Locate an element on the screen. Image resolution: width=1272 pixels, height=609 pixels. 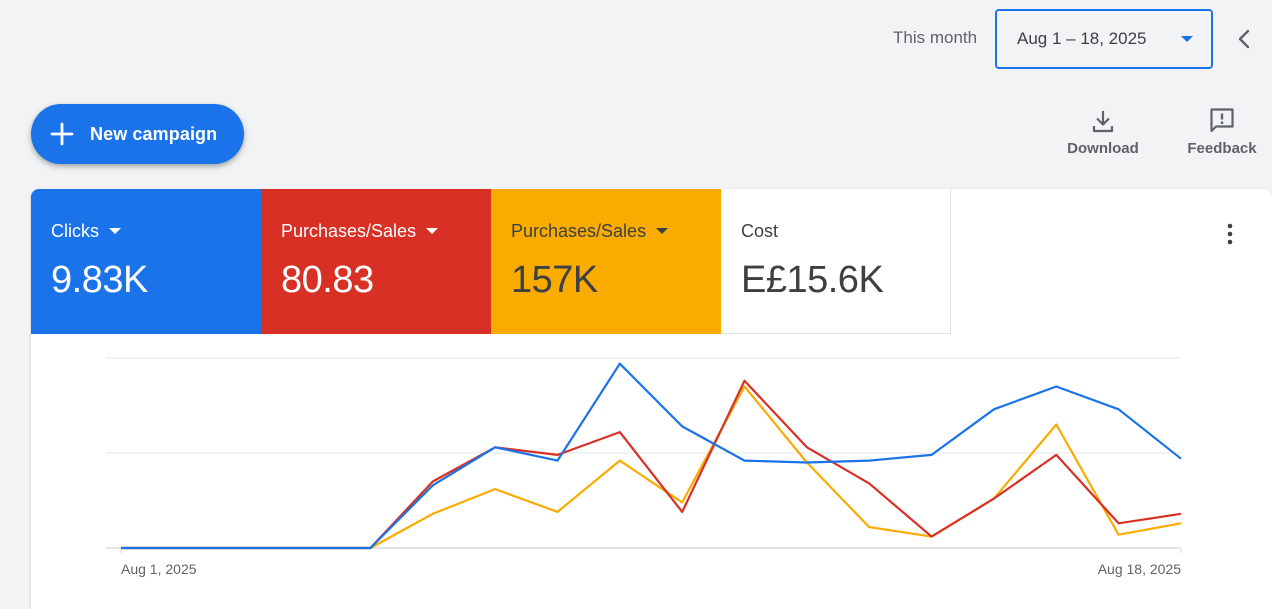
plus-icon is located at coordinates (62, 134).